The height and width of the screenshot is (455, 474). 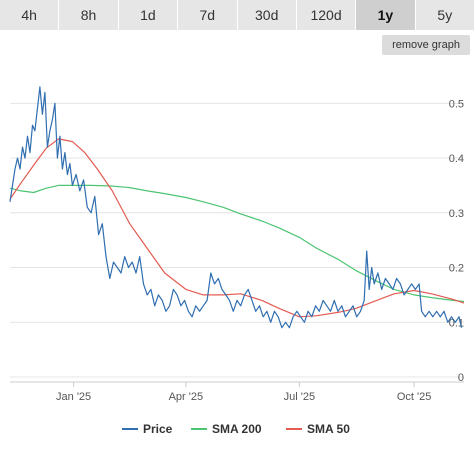 What do you see at coordinates (456, 104) in the screenshot?
I see `y-tick-label-5: 0.5` at bounding box center [456, 104].